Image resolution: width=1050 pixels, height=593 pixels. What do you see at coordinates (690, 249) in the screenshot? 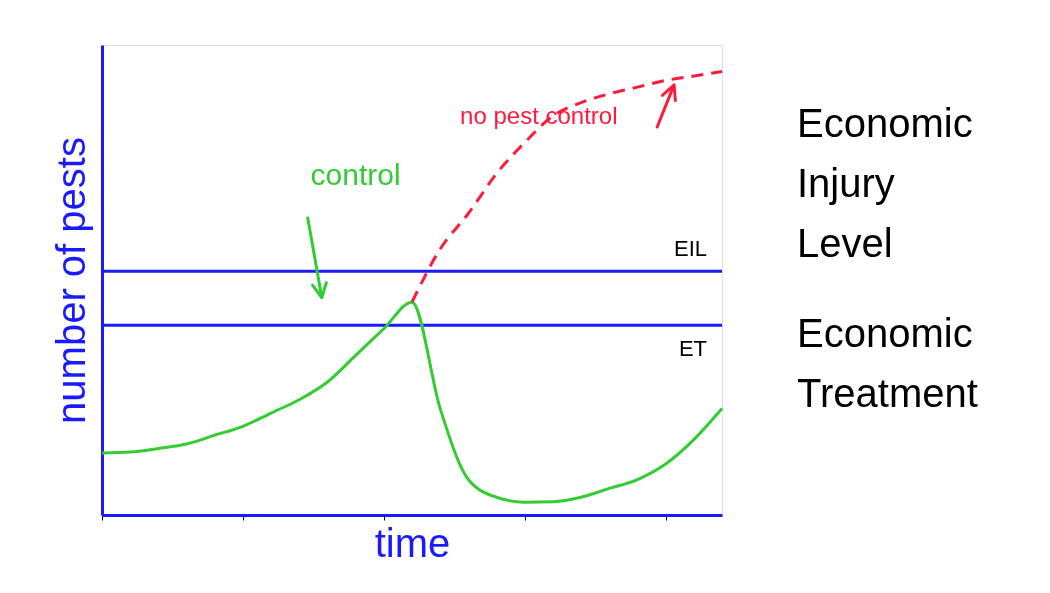
I see `ref-line-label: EIL` at bounding box center [690, 249].